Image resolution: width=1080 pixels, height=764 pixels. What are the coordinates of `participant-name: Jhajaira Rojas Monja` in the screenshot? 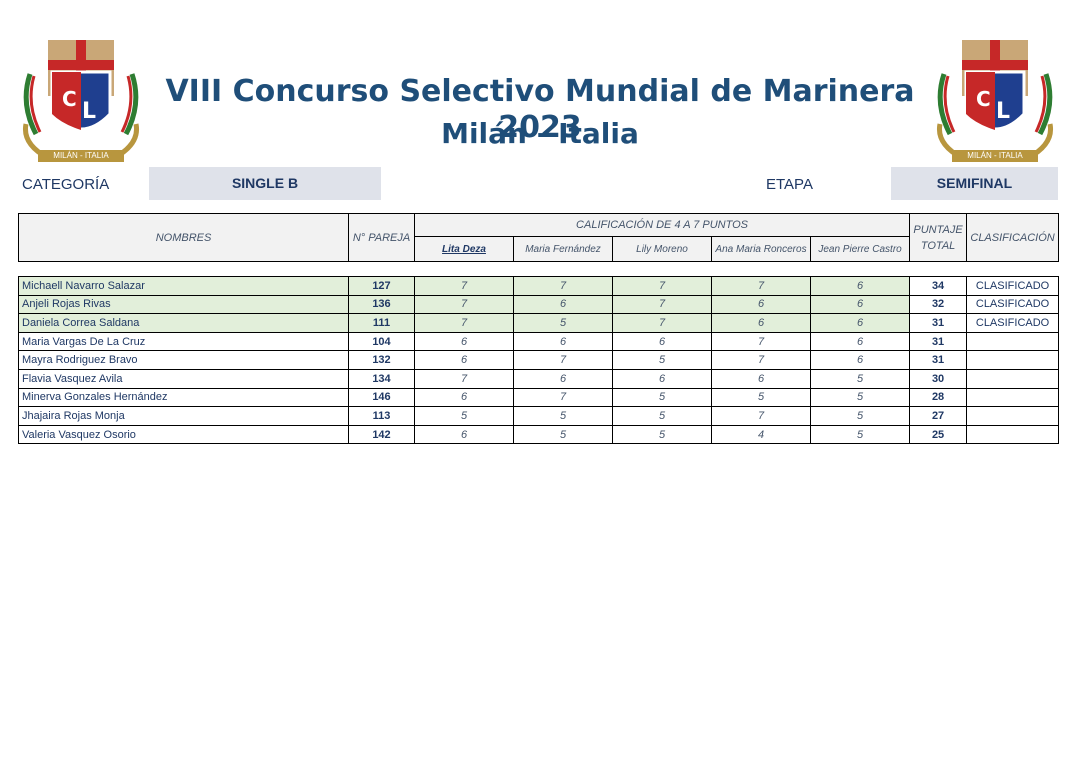 It's located at (183, 416).